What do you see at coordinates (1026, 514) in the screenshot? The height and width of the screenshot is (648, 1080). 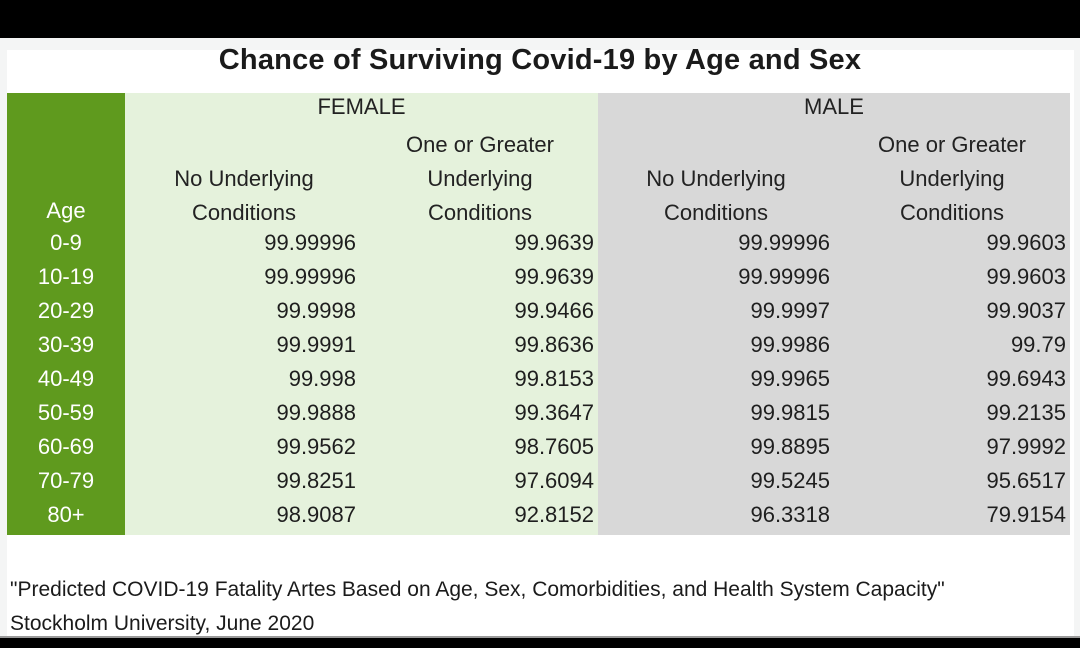 I see `table-cell: 79.9154` at bounding box center [1026, 514].